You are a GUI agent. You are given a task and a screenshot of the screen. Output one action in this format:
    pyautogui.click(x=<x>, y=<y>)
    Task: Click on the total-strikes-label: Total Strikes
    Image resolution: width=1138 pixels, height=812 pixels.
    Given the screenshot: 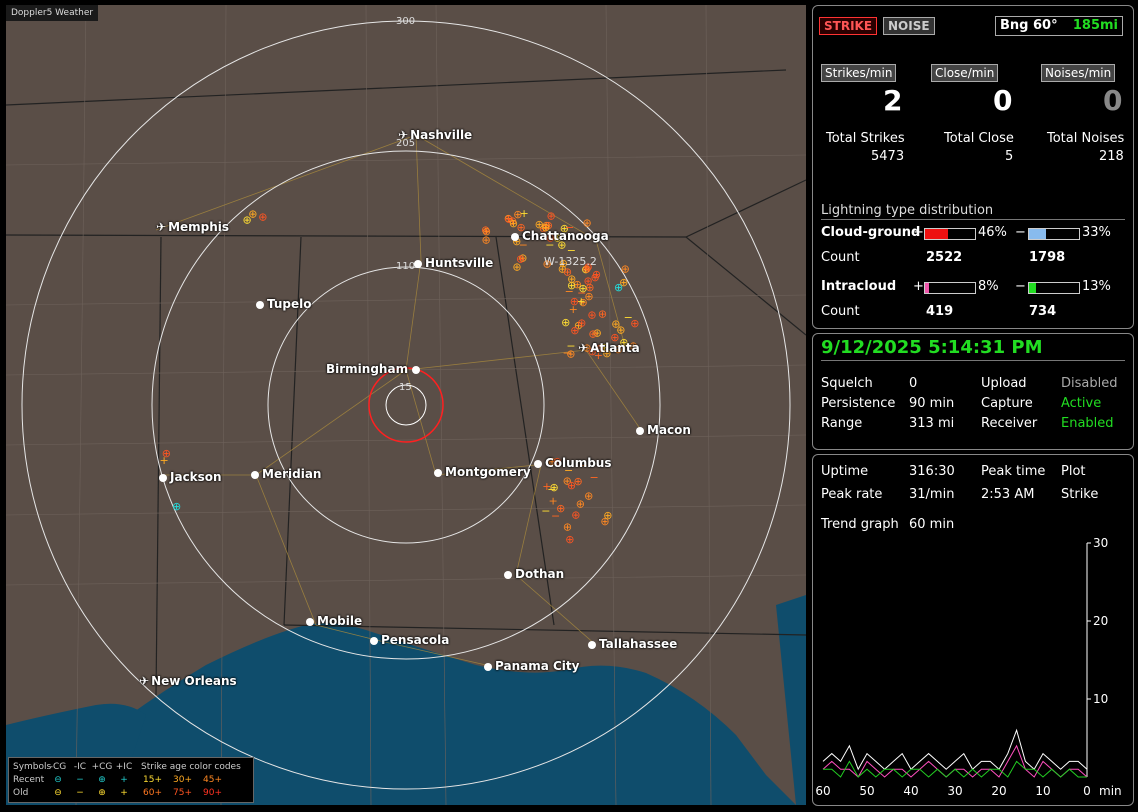 What is the action you would take?
    pyautogui.click(x=865, y=138)
    